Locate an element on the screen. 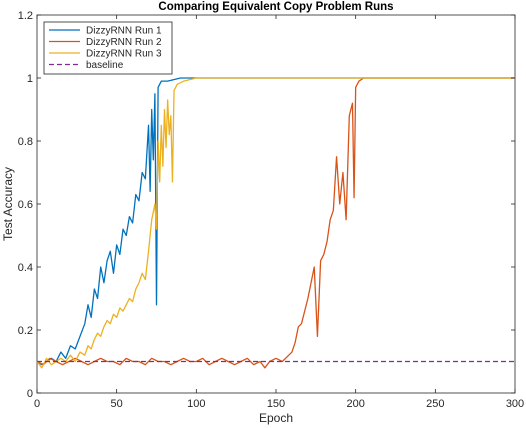 The height and width of the screenshot is (428, 526). y-tick-label: 0.8 is located at coordinates (25, 142).